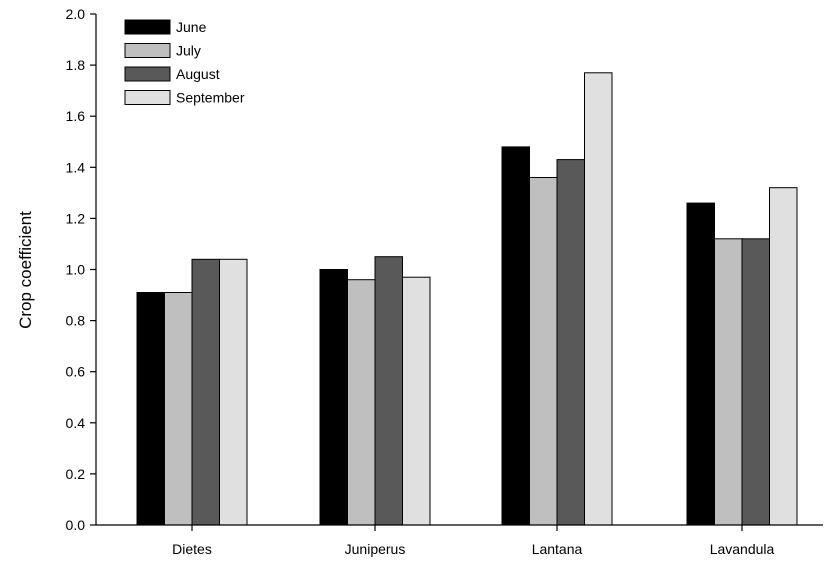  I want to click on bar-juniperus-august, so click(388, 391).